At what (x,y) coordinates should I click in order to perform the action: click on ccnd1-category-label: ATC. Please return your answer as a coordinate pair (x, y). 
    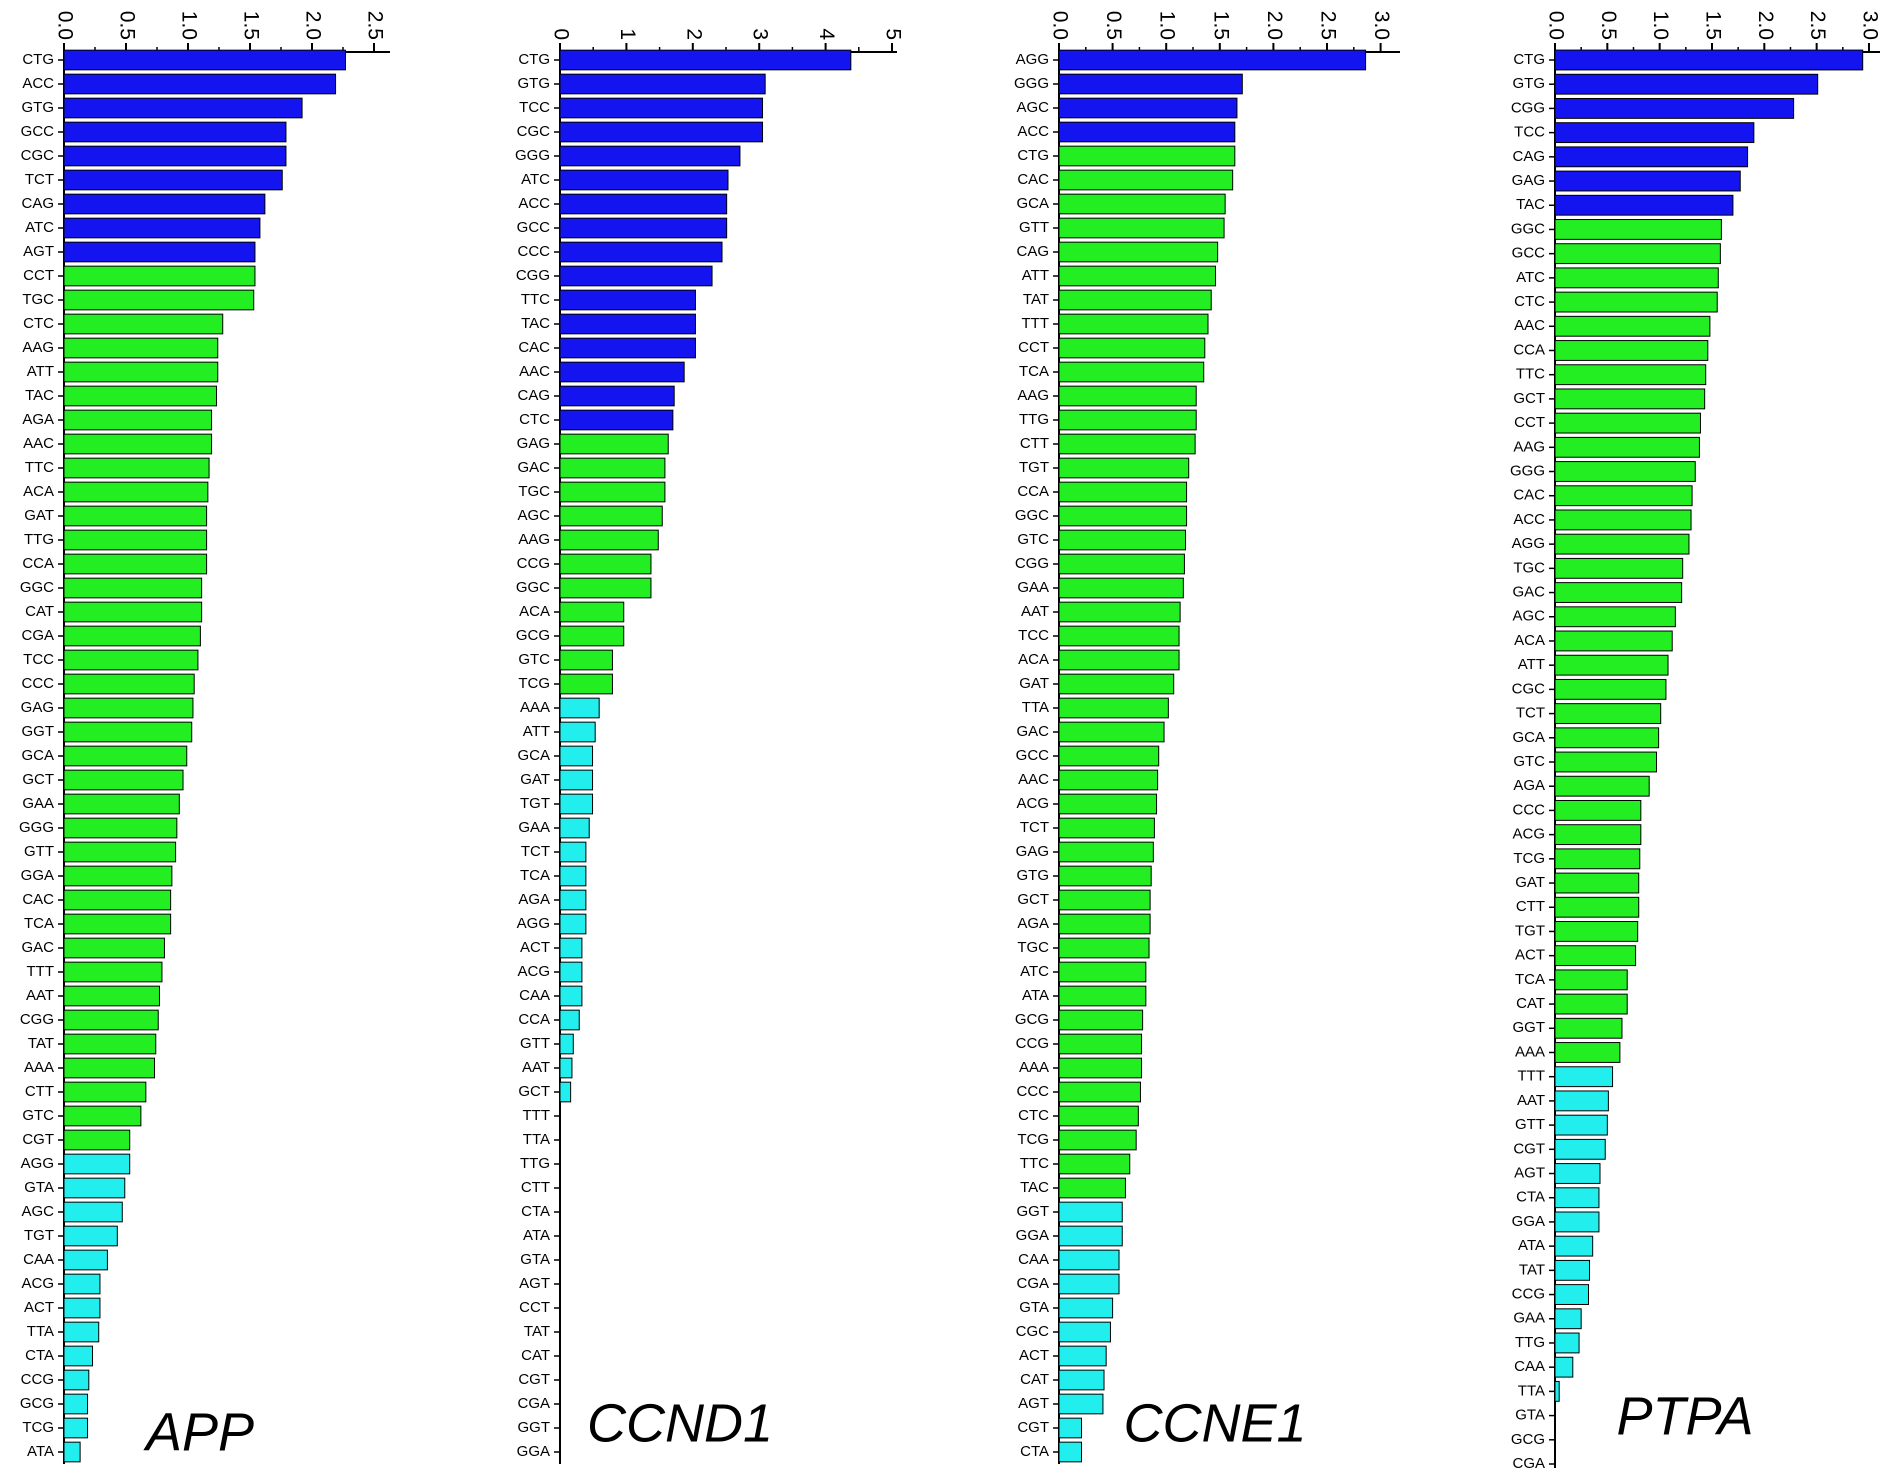
    Looking at the image, I should click on (535, 179).